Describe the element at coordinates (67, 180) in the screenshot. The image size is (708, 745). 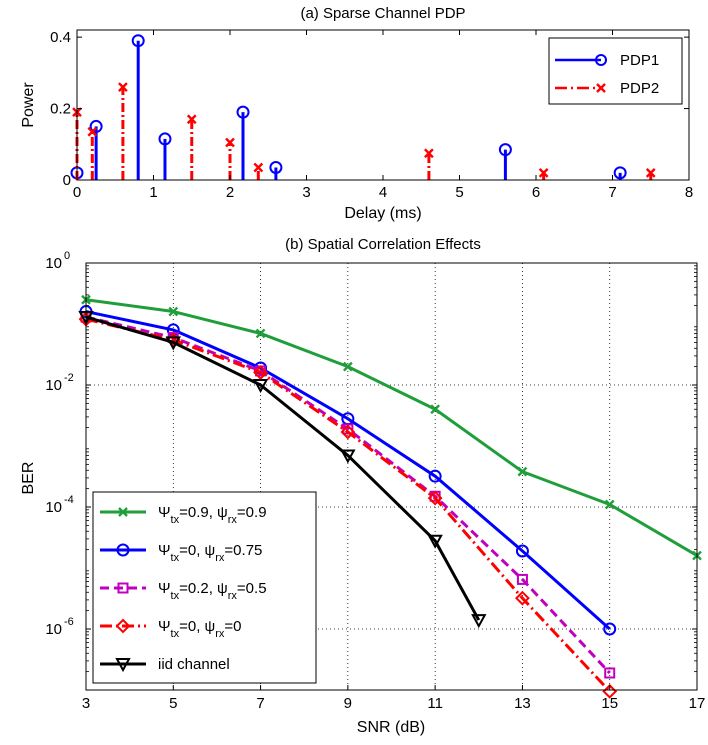
I see `pdp-y-tick-label: 0` at that location.